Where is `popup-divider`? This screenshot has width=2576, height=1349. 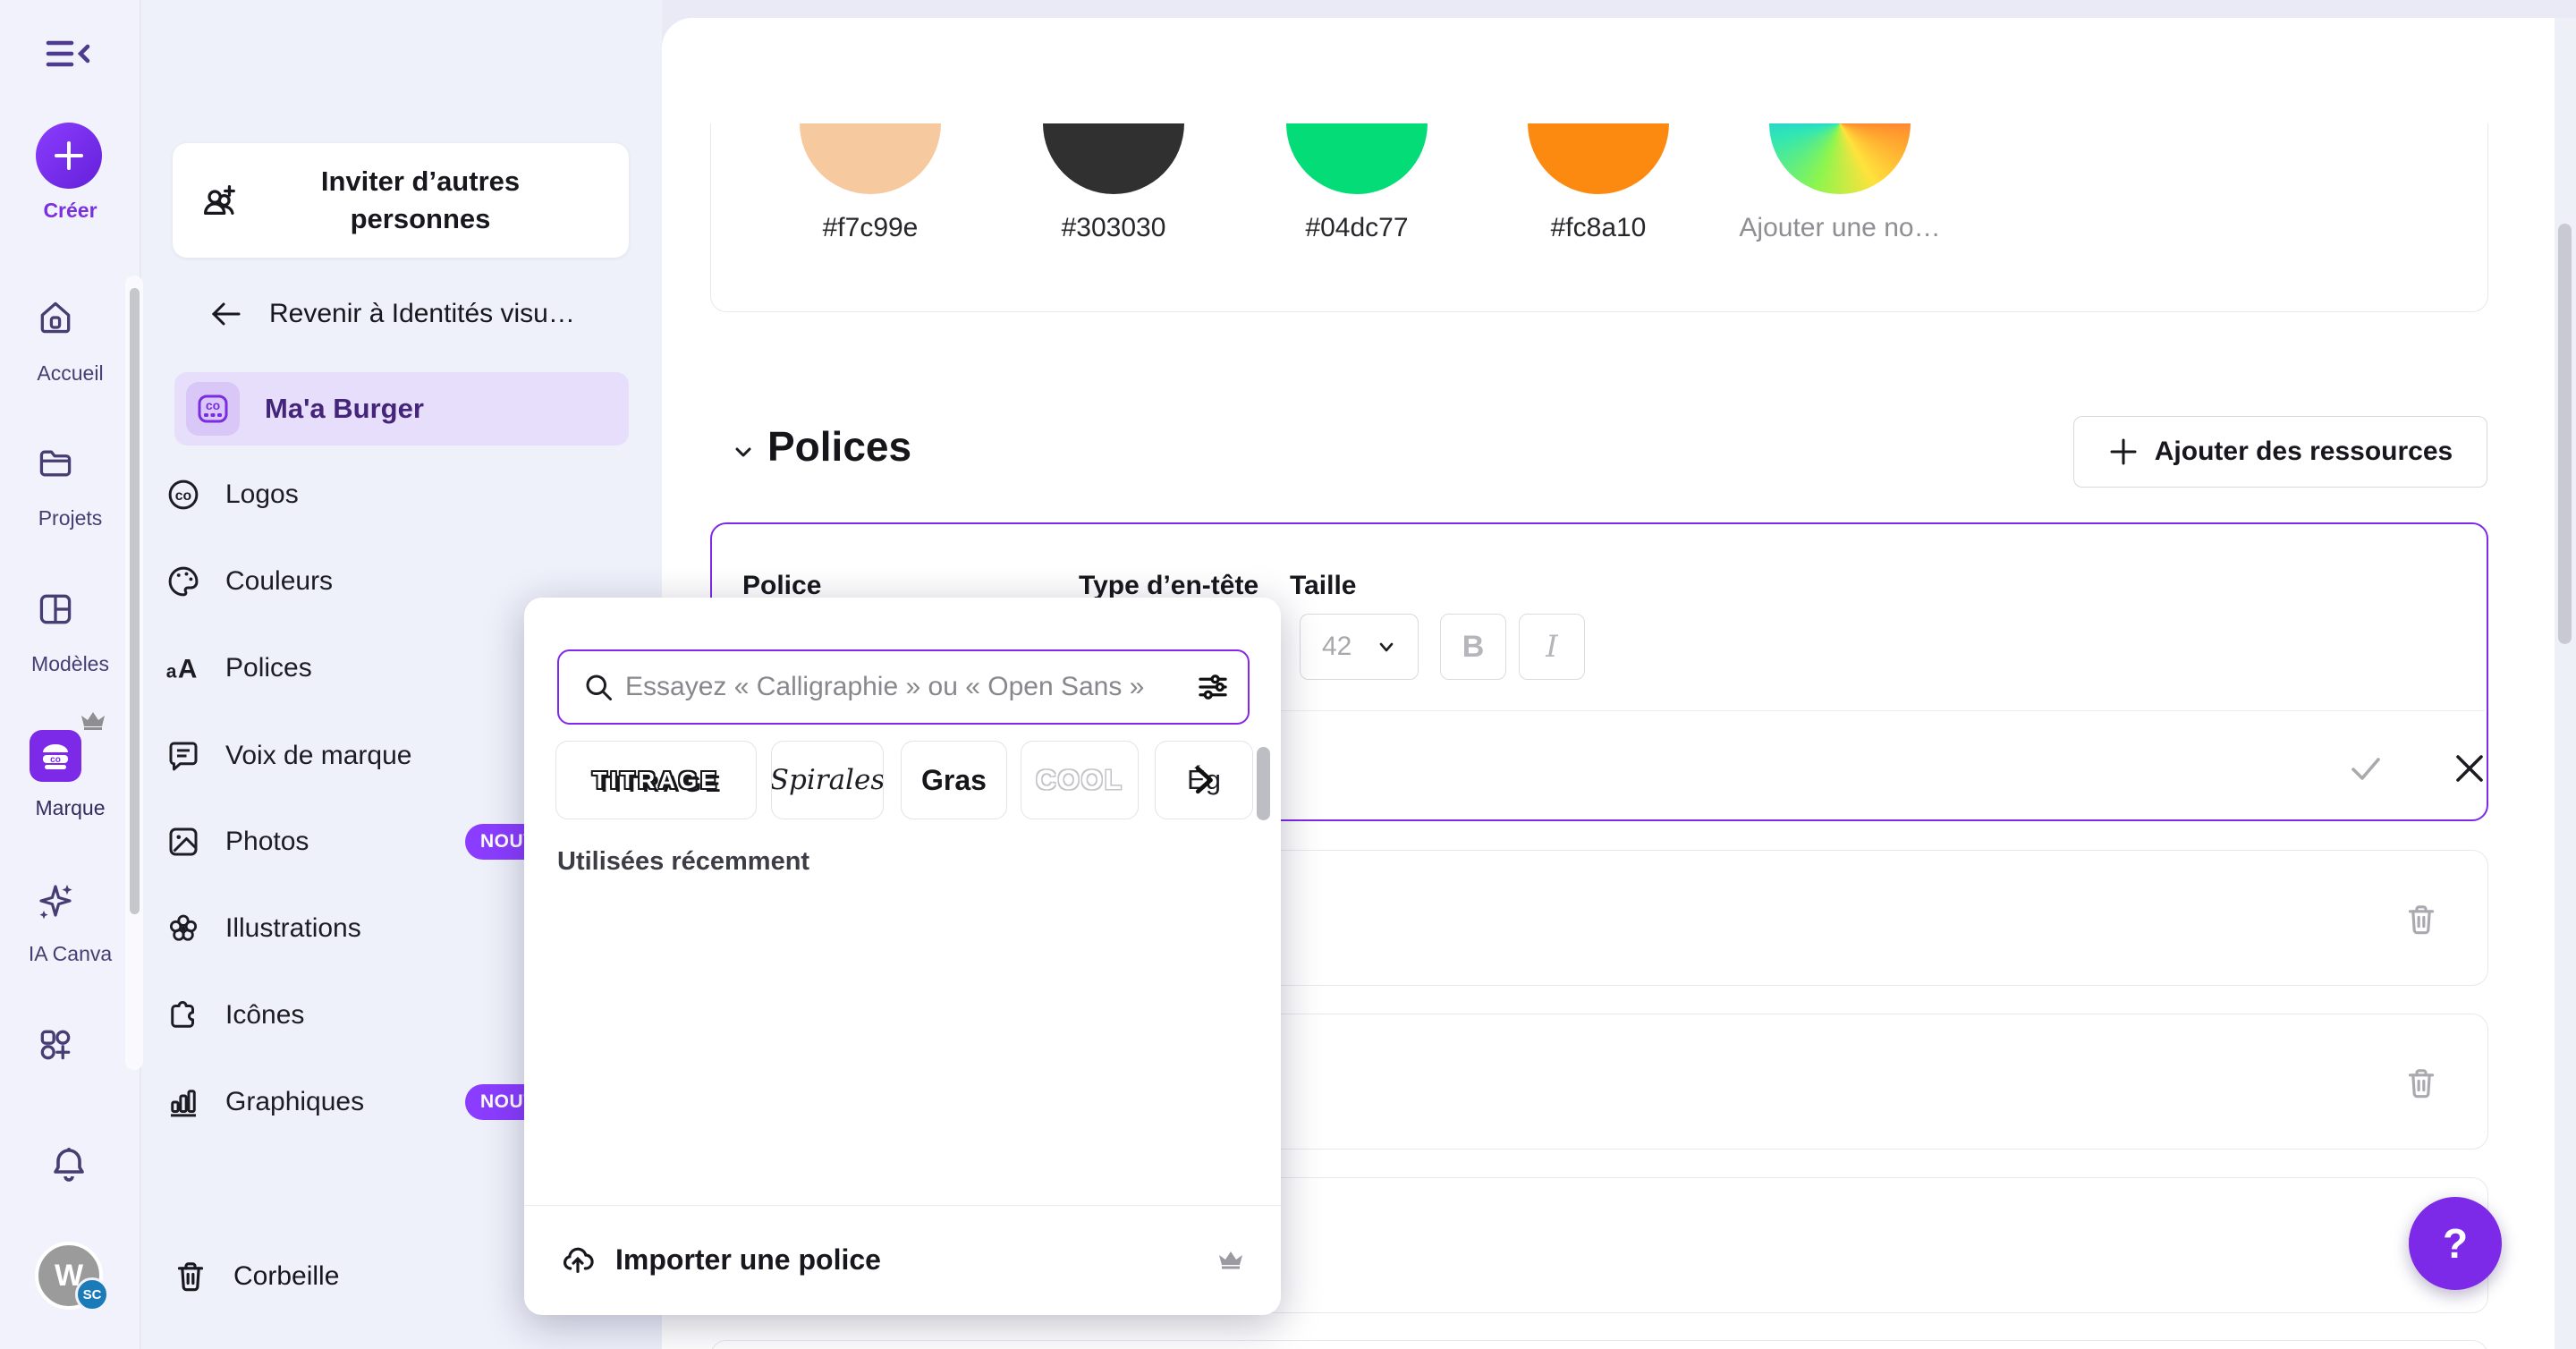 popup-divider is located at coordinates (902, 1205).